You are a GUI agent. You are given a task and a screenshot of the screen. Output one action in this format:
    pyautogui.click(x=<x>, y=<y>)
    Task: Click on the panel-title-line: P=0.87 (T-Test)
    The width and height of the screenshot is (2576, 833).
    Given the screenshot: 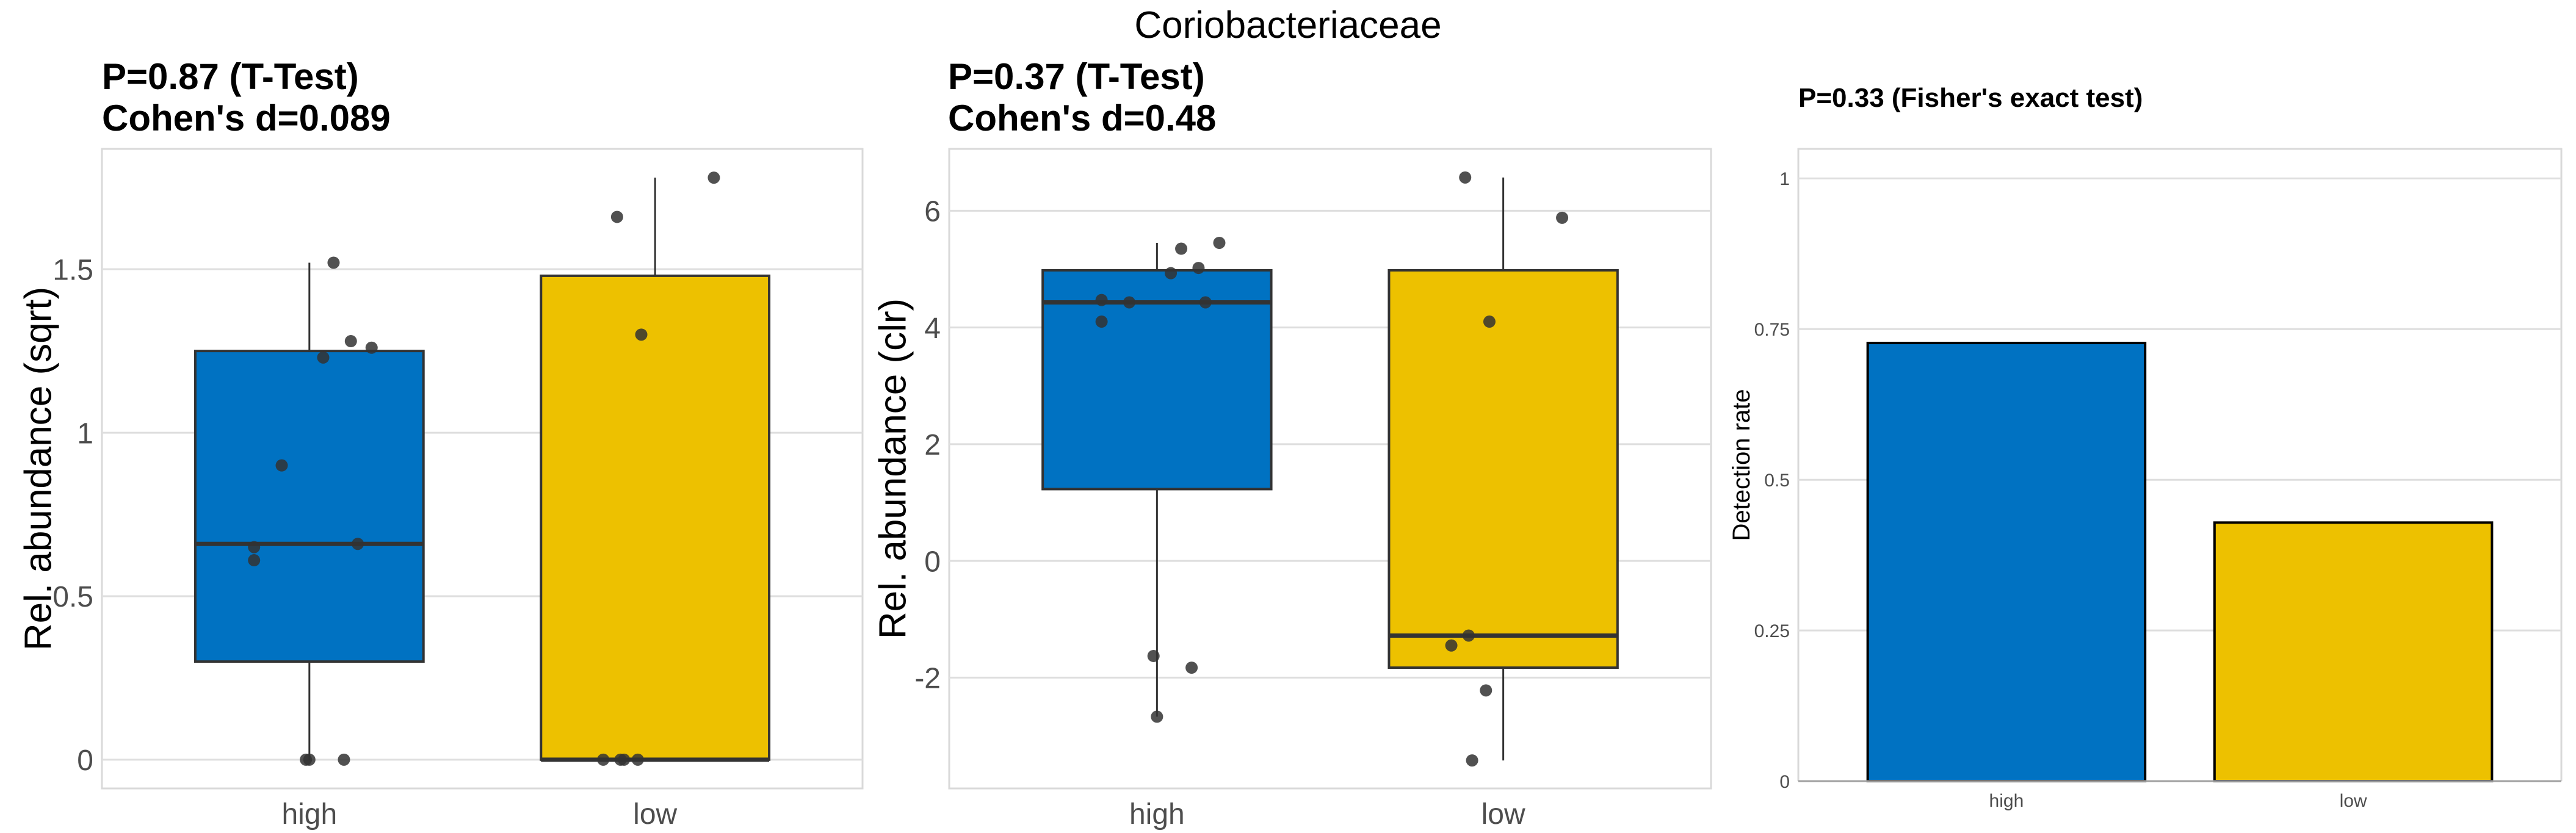 What is the action you would take?
    pyautogui.click(x=230, y=76)
    